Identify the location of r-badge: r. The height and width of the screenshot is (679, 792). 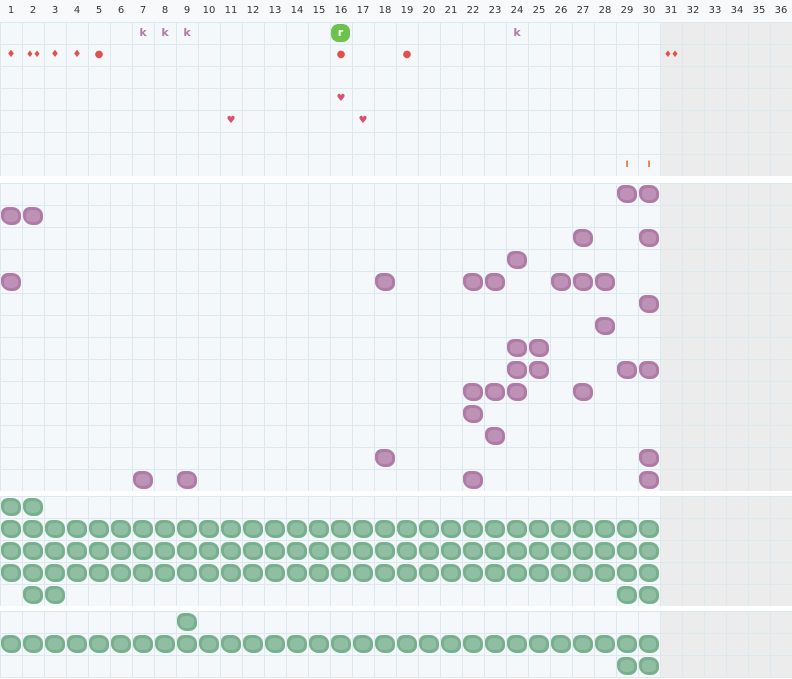
(340, 33).